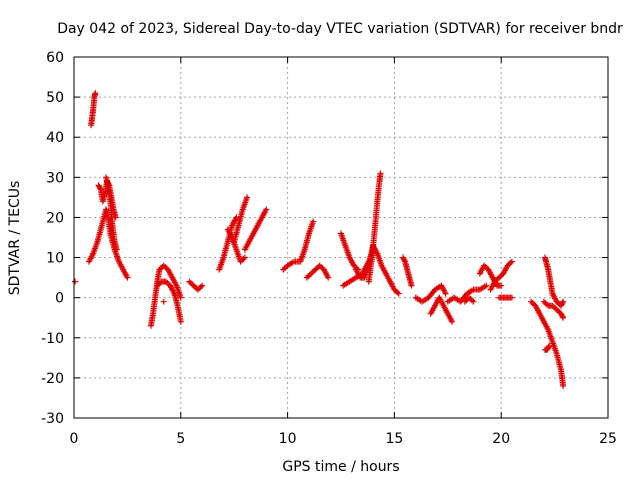 The image size is (640, 480). What do you see at coordinates (55, 138) in the screenshot?
I see `y-tick-label: 40` at bounding box center [55, 138].